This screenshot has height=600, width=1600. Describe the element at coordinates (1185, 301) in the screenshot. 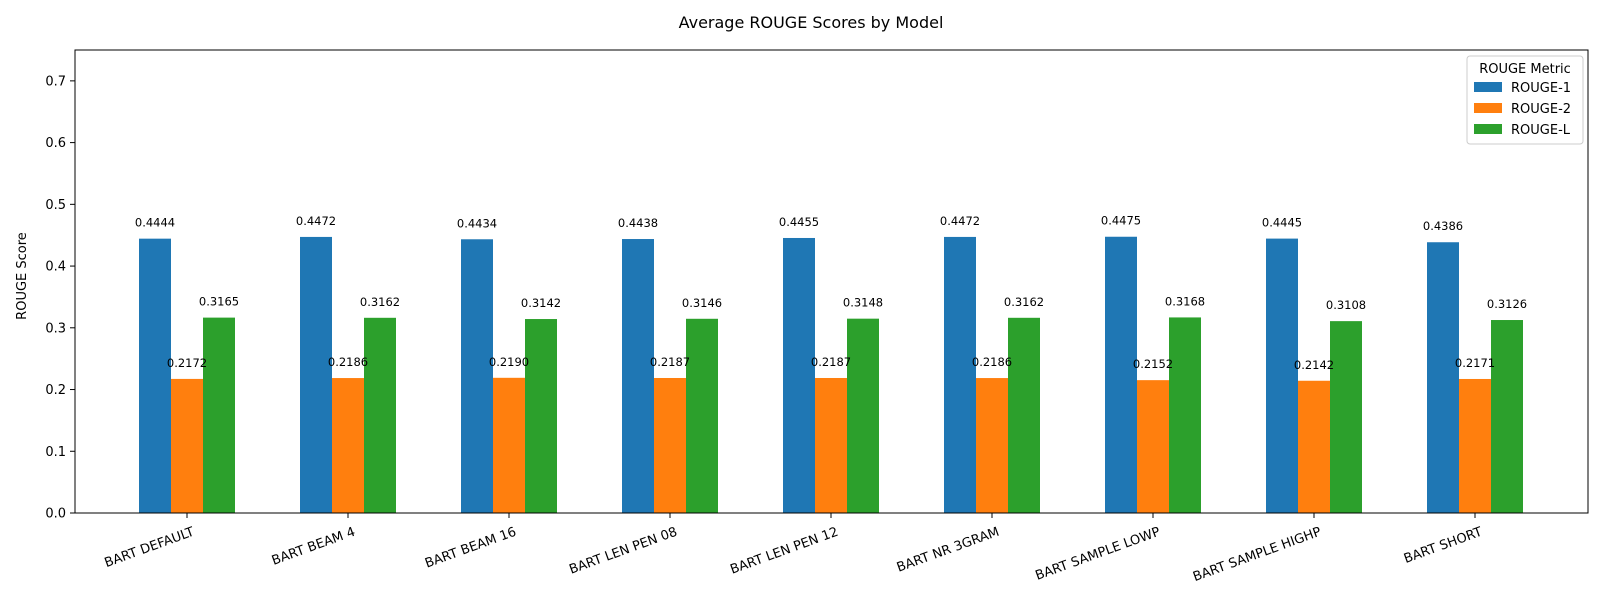

I see `bar-value-label: 0.3168` at that location.